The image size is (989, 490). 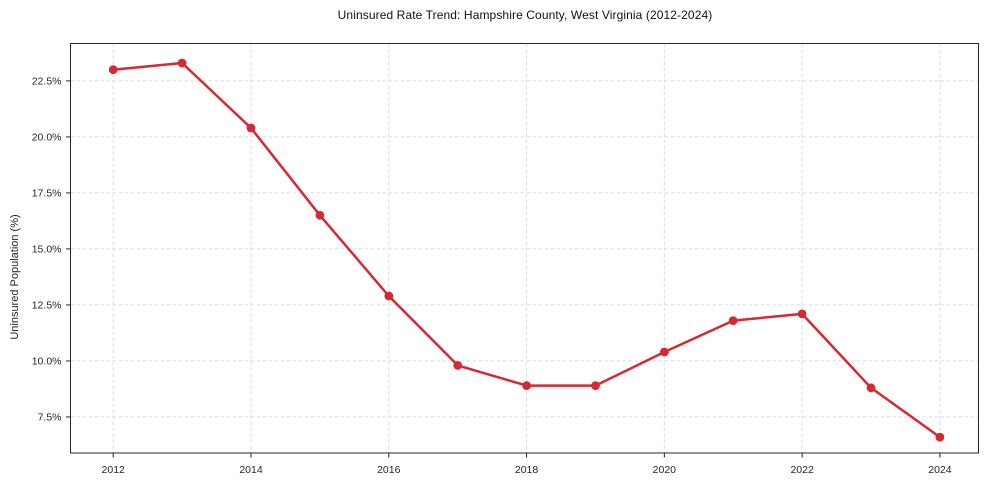 What do you see at coordinates (47, 82) in the screenshot?
I see `y-tick-label: 22.5%` at bounding box center [47, 82].